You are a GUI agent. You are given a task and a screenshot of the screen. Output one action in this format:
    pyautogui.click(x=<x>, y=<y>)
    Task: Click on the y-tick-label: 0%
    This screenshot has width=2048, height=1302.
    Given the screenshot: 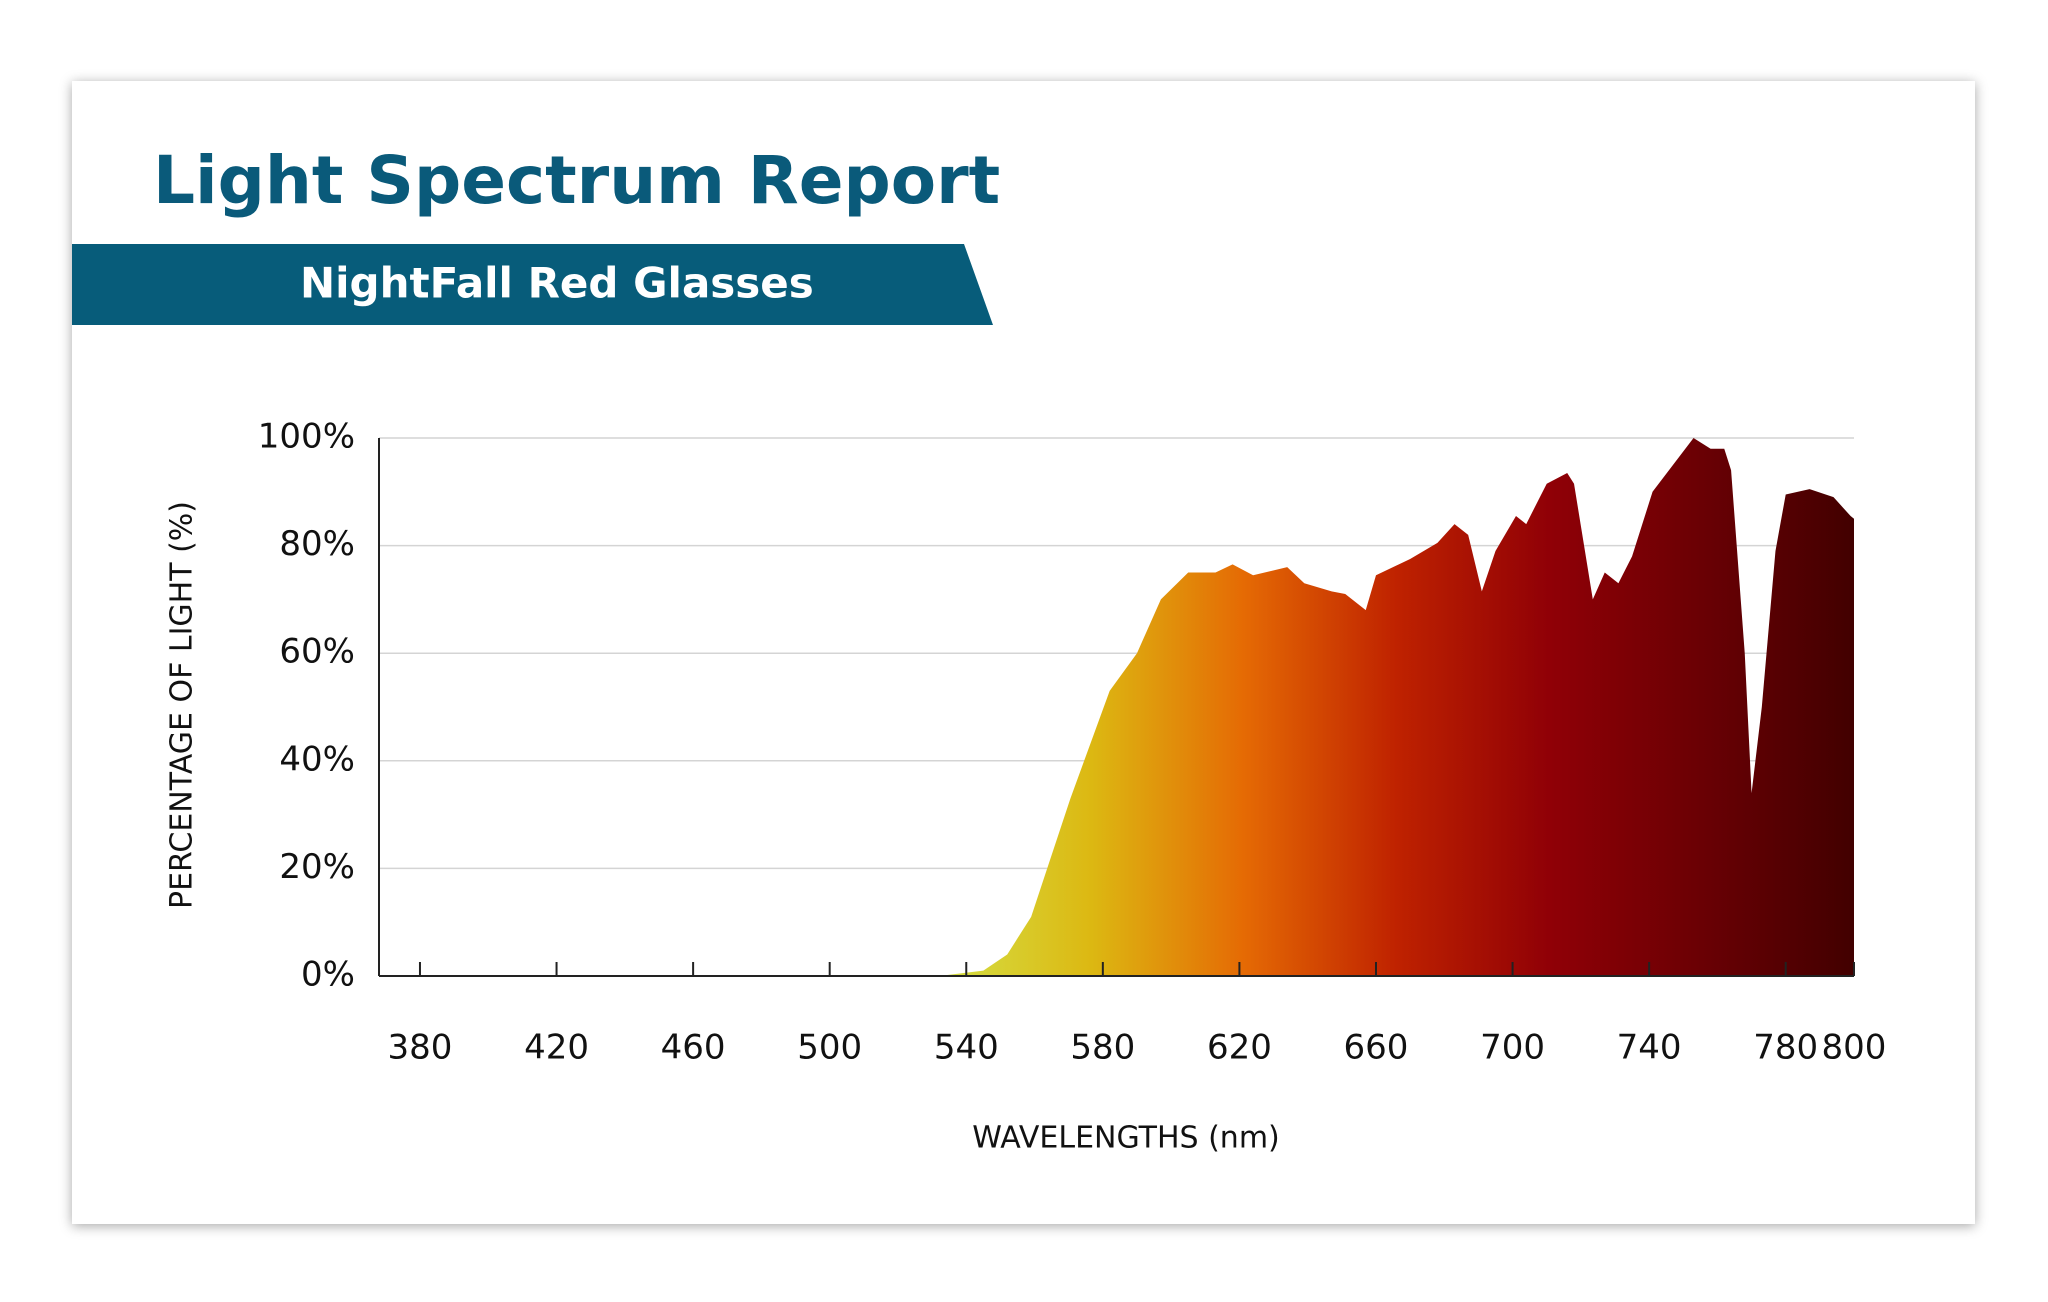 What is the action you would take?
    pyautogui.click(x=328, y=975)
    